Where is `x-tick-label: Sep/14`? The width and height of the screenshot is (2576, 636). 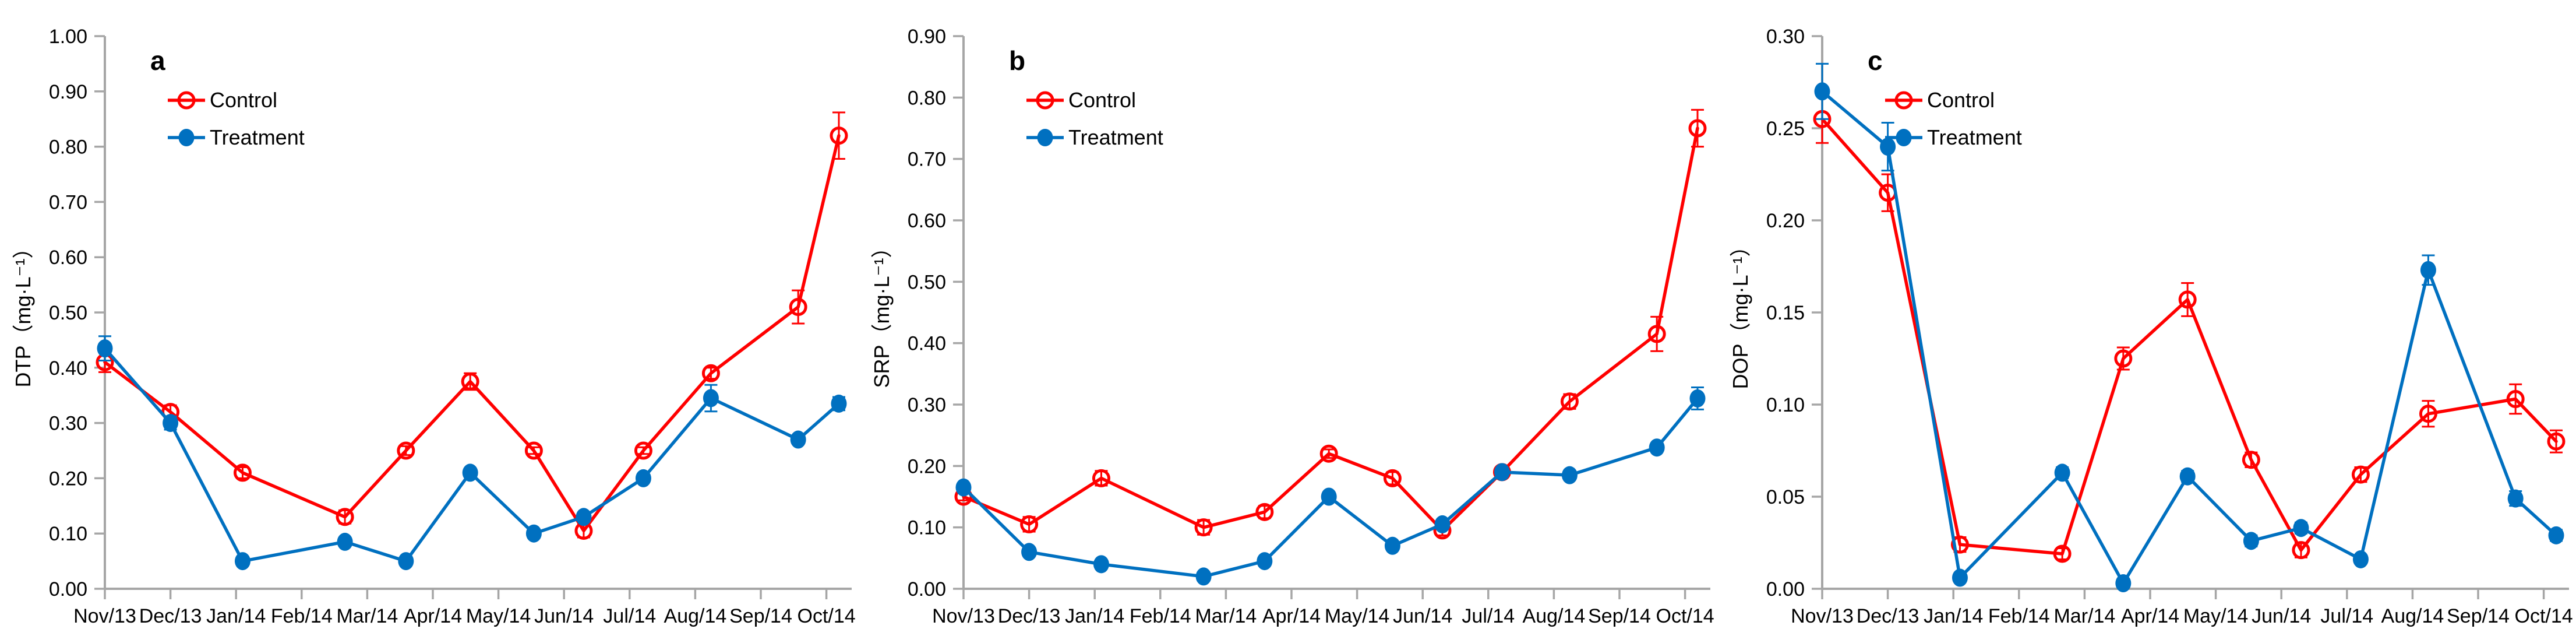
x-tick-label: Sep/14 is located at coordinates (2479, 616).